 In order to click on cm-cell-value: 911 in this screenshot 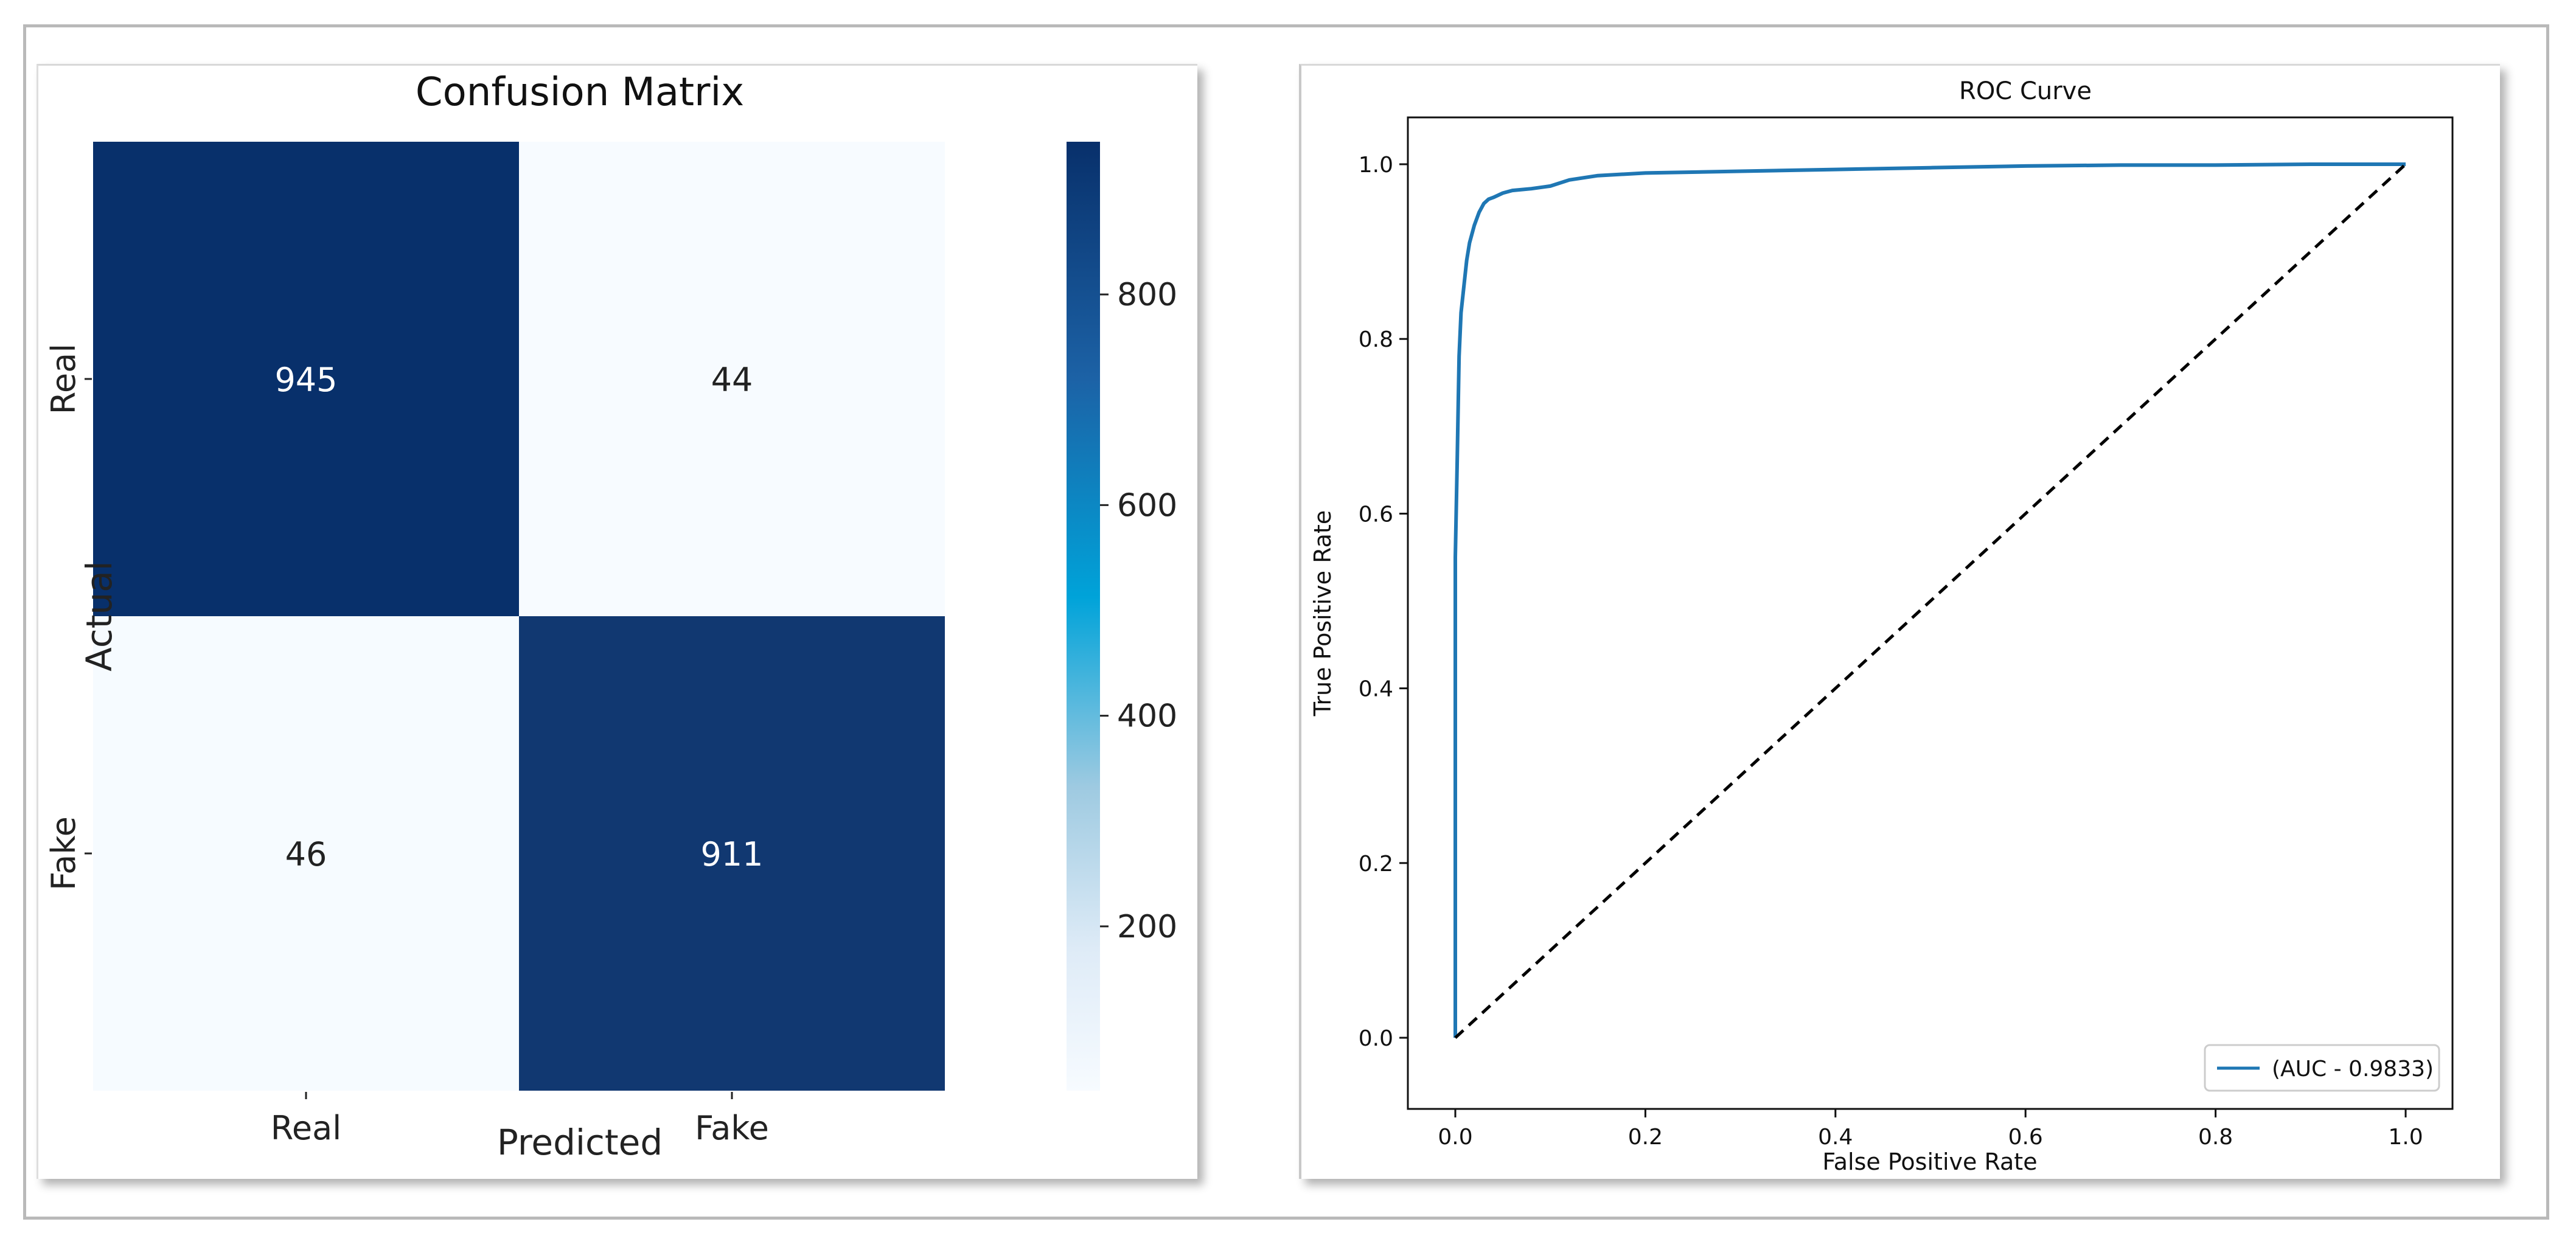, I will do `click(731, 854)`.